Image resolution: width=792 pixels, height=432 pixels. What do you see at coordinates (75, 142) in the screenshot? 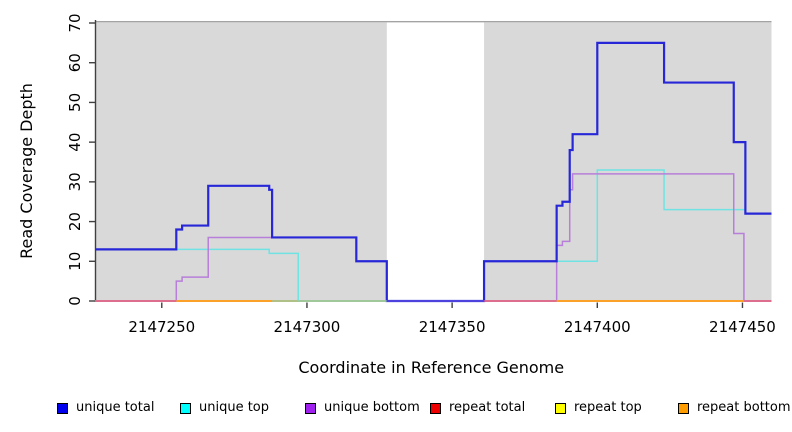
I see `y-tick-label: 40` at bounding box center [75, 142].